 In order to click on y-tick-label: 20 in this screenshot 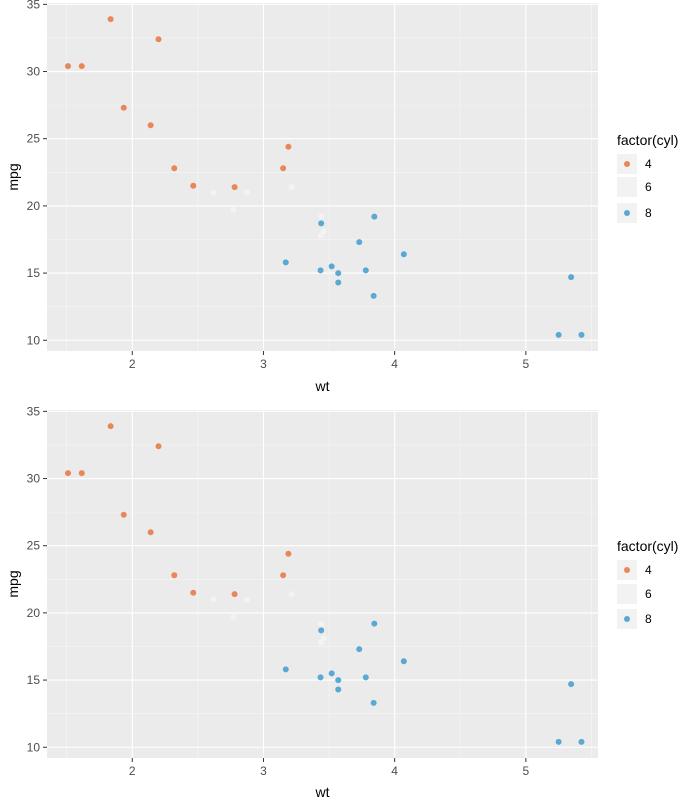, I will do `click(34, 206)`.